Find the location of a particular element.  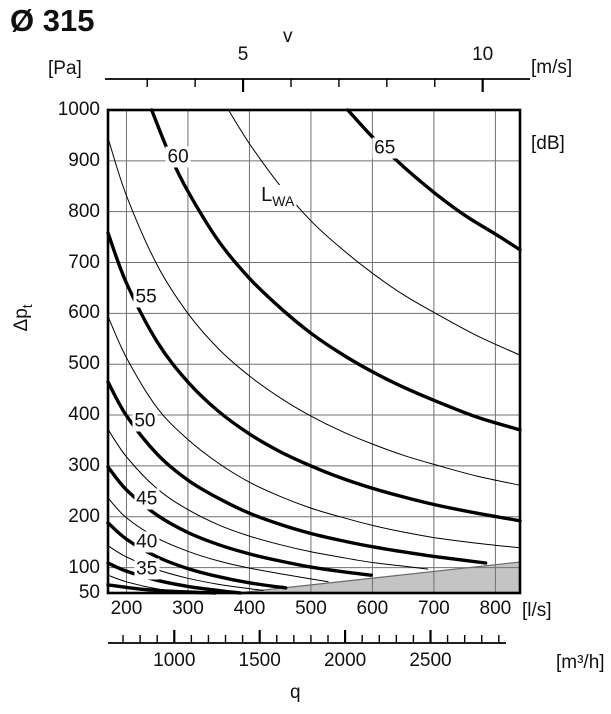

page-title: Ø 315 is located at coordinates (52, 20).